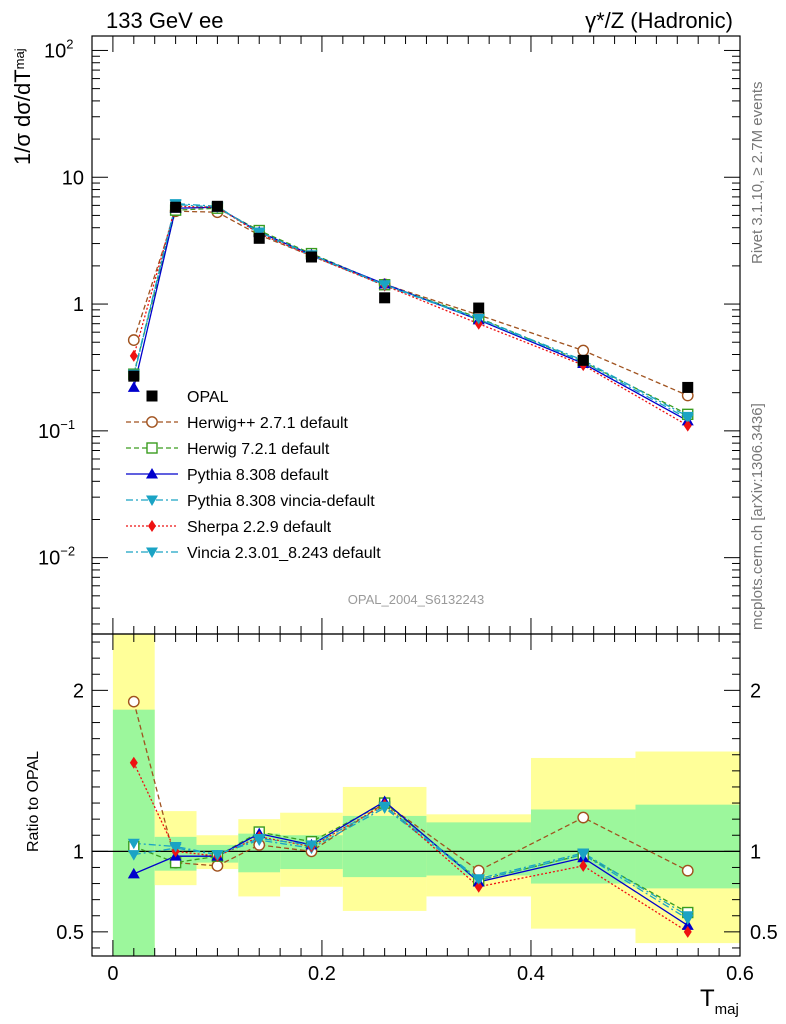 The height and width of the screenshot is (1024, 786). I want to click on main-y-axis-label-sub: maj, so click(19, 58).